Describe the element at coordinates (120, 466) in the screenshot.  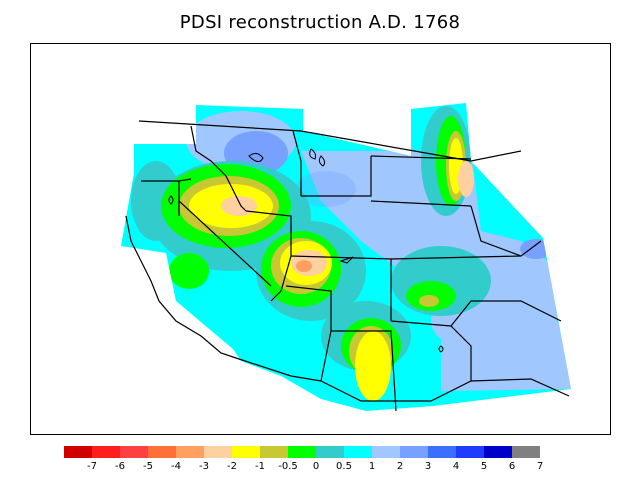
I see `legend-tick-label: -6` at that location.